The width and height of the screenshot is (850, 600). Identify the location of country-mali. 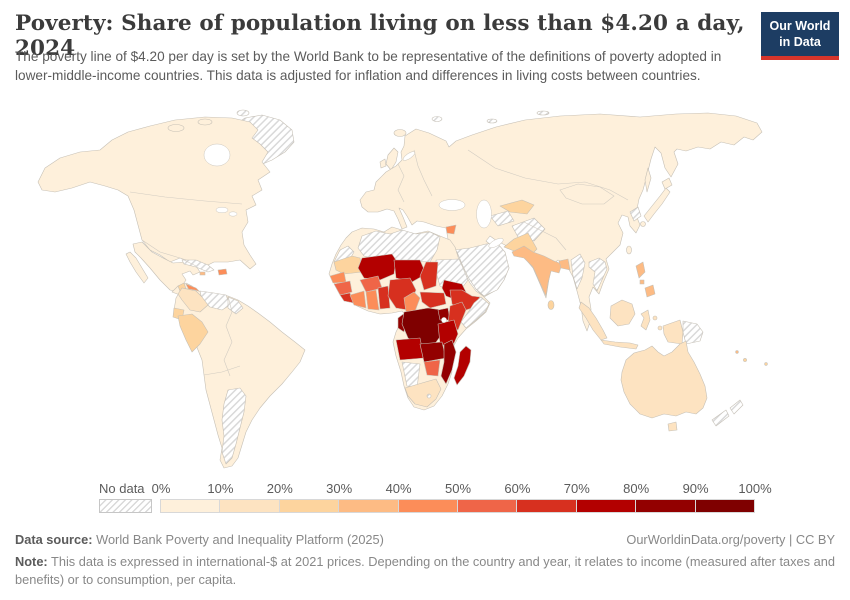
(377, 267).